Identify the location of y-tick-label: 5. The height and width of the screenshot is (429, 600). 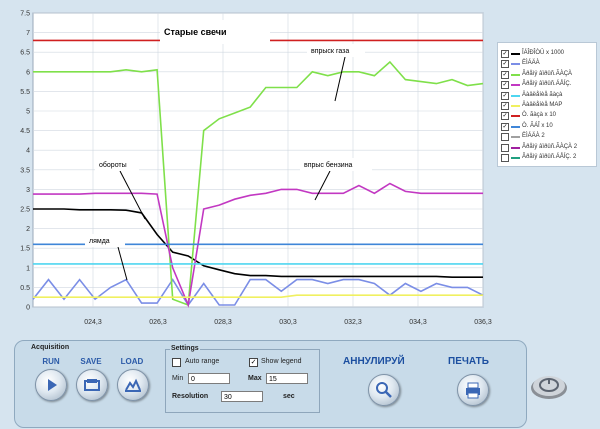
(28, 112).